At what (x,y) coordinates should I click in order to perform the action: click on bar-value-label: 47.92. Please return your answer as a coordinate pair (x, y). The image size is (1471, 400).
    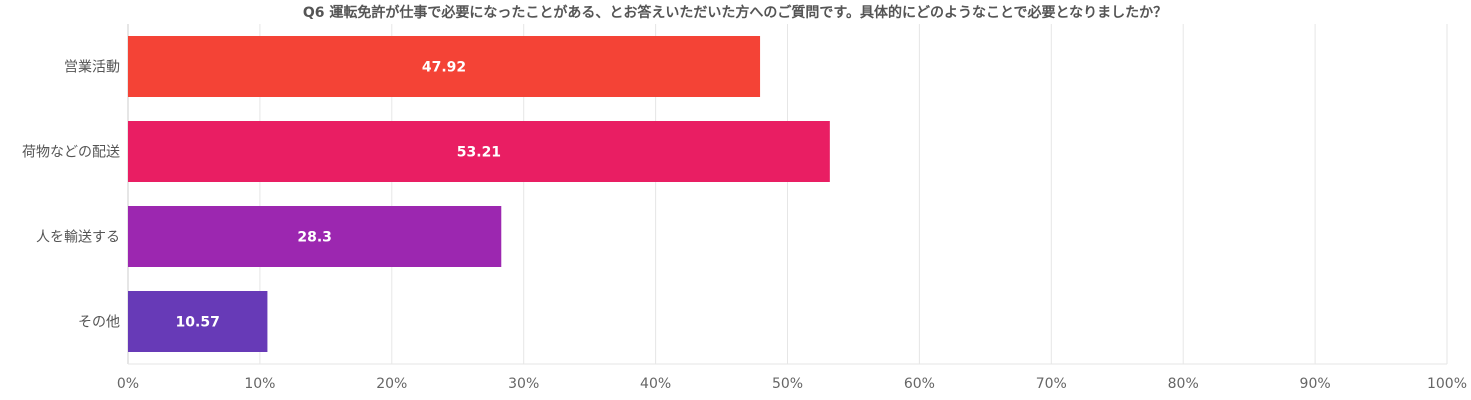
    Looking at the image, I should click on (444, 68).